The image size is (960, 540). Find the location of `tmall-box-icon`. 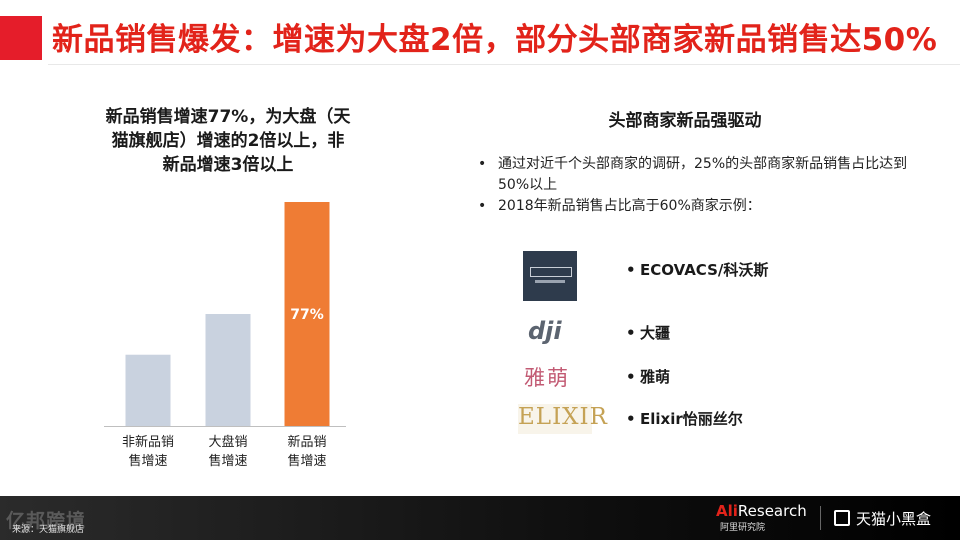

tmall-box-icon is located at coordinates (842, 518).